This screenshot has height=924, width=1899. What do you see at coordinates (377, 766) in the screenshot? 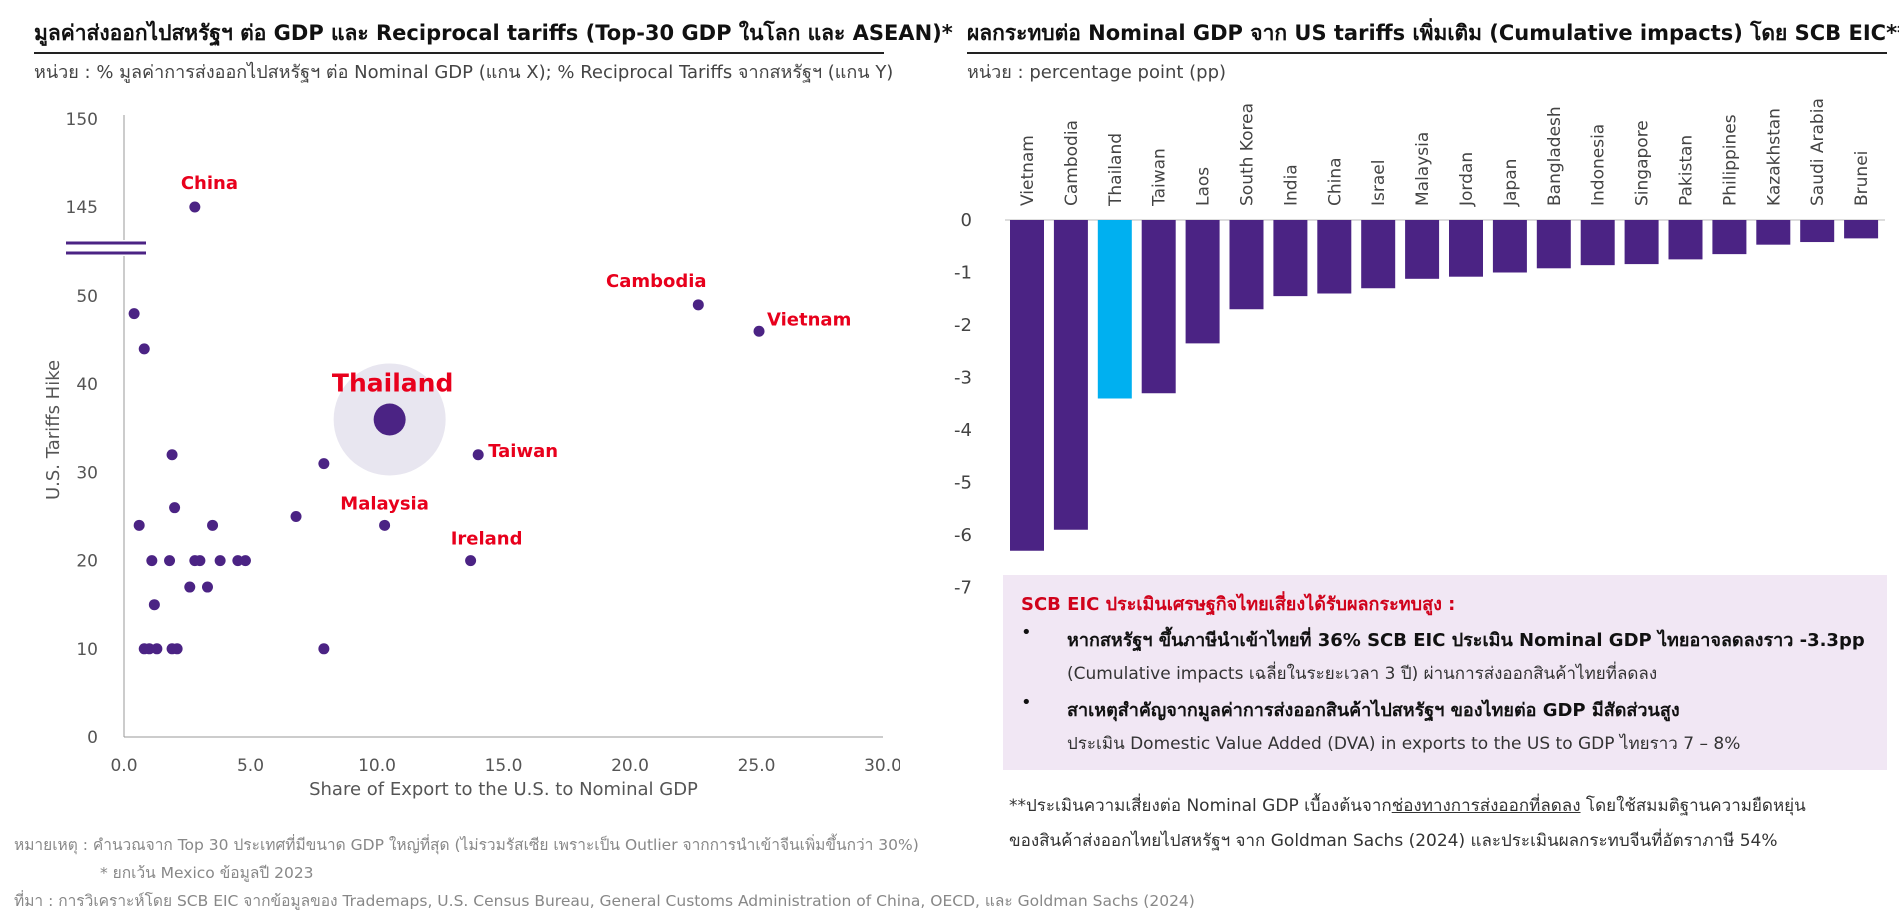
I see `x-tick-label: 10.0` at bounding box center [377, 766].